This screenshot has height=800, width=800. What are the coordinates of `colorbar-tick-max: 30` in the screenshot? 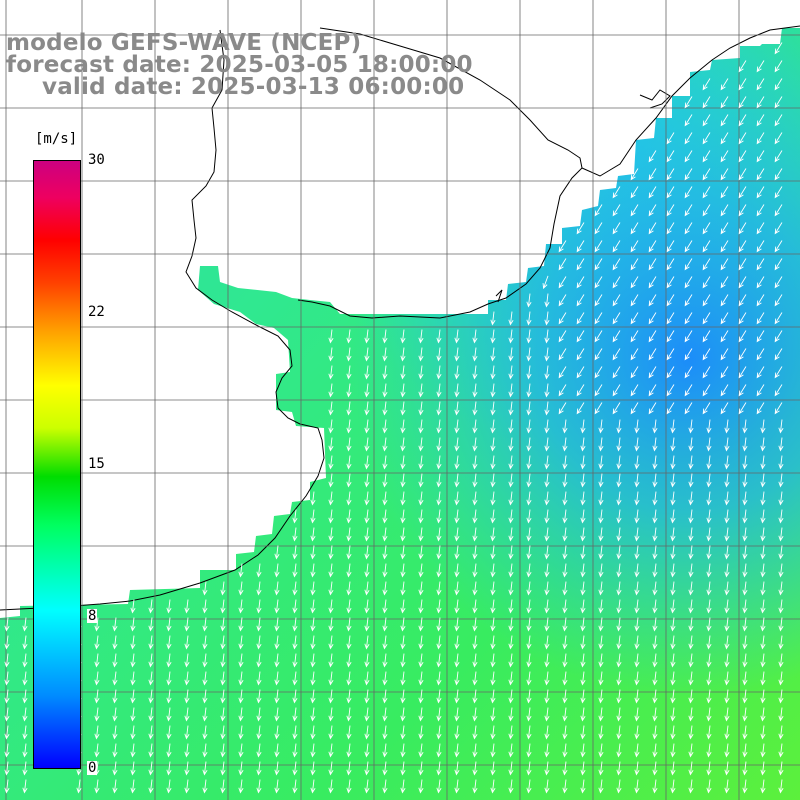 It's located at (96, 160).